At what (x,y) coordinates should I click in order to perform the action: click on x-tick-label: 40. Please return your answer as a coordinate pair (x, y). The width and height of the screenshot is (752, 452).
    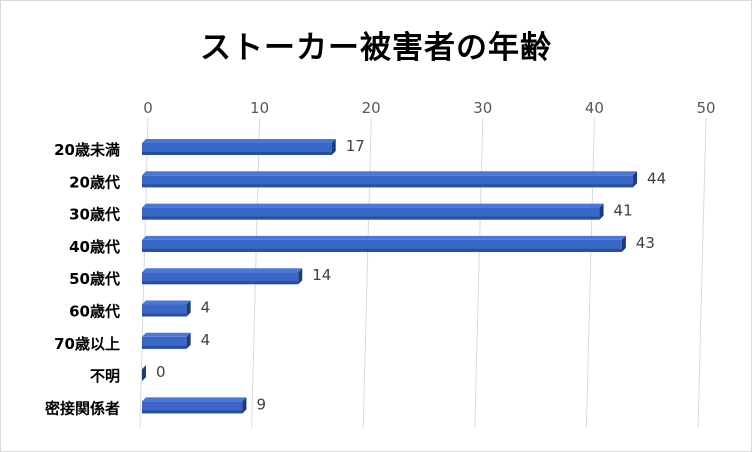
    Looking at the image, I should click on (594, 108).